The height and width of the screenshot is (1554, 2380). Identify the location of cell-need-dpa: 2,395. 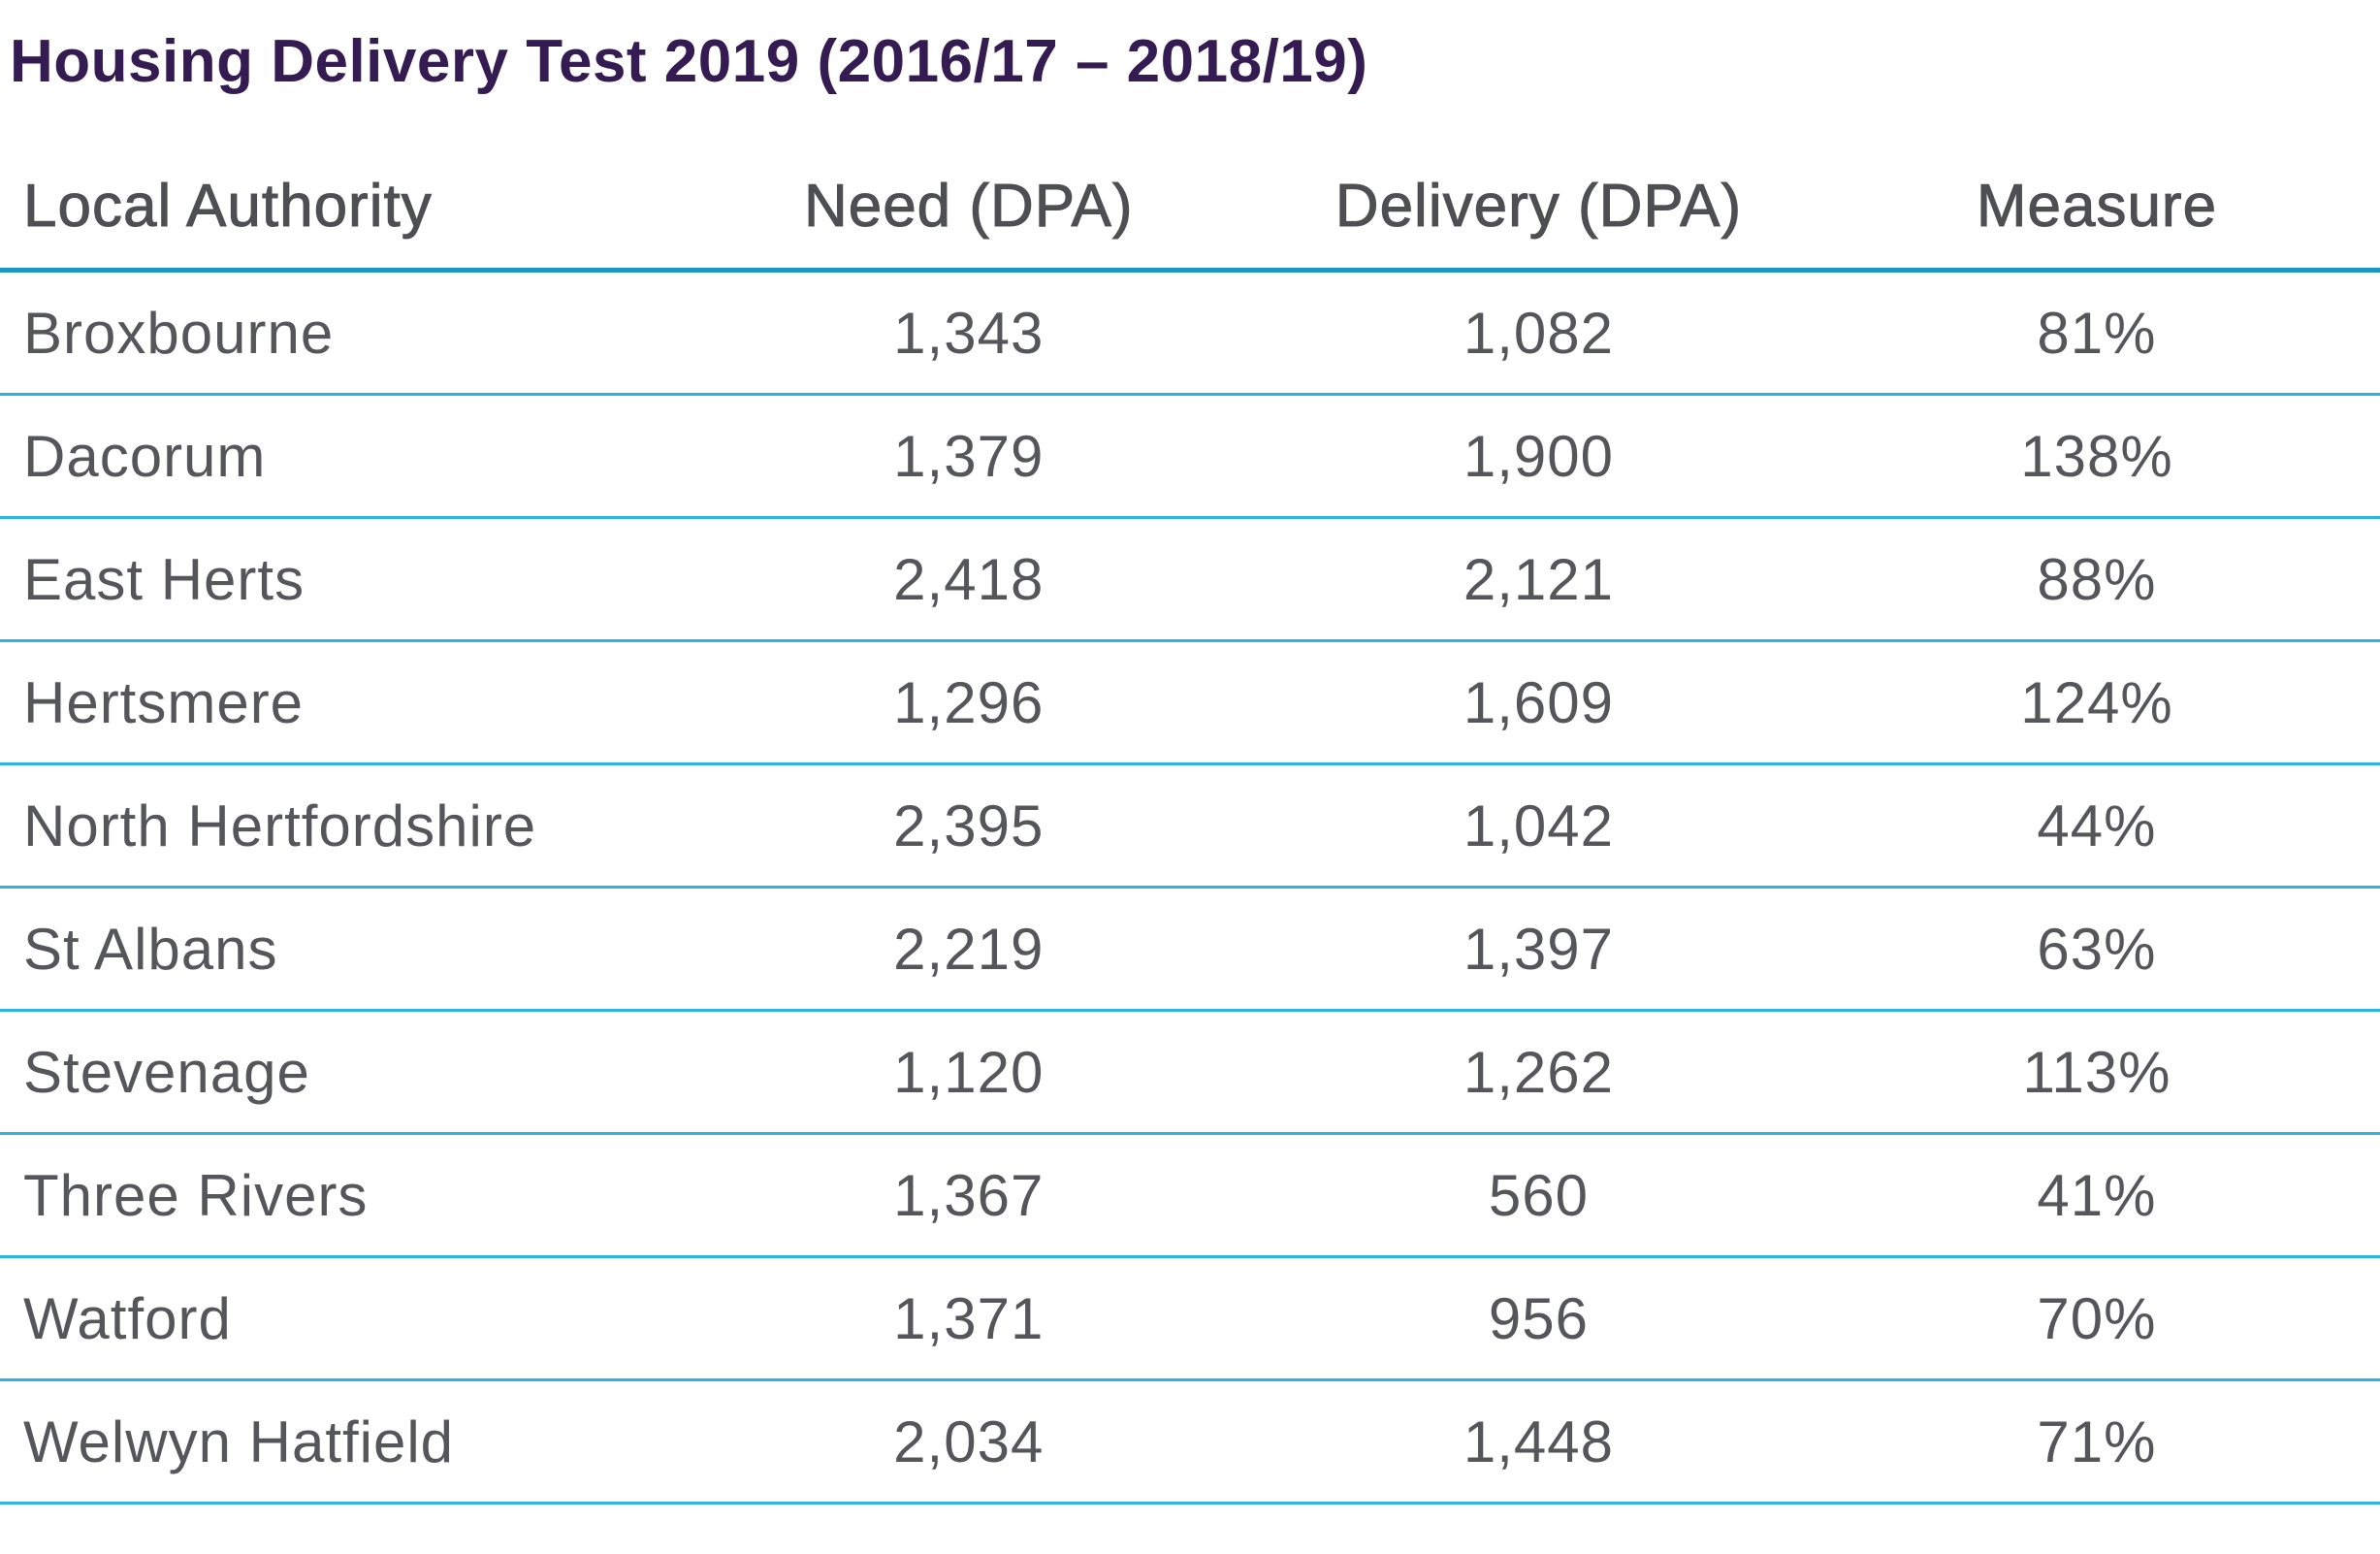
(969, 827).